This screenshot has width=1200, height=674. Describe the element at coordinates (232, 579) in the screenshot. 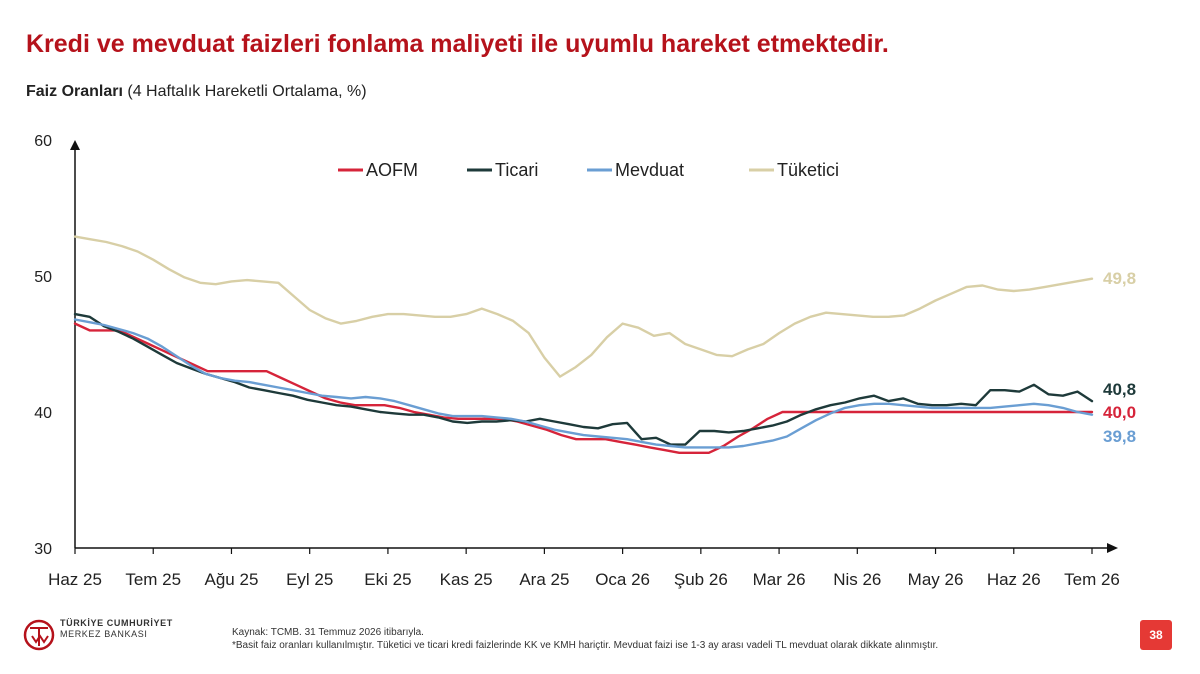

I see `x-tick-label: Ağu 25` at that location.